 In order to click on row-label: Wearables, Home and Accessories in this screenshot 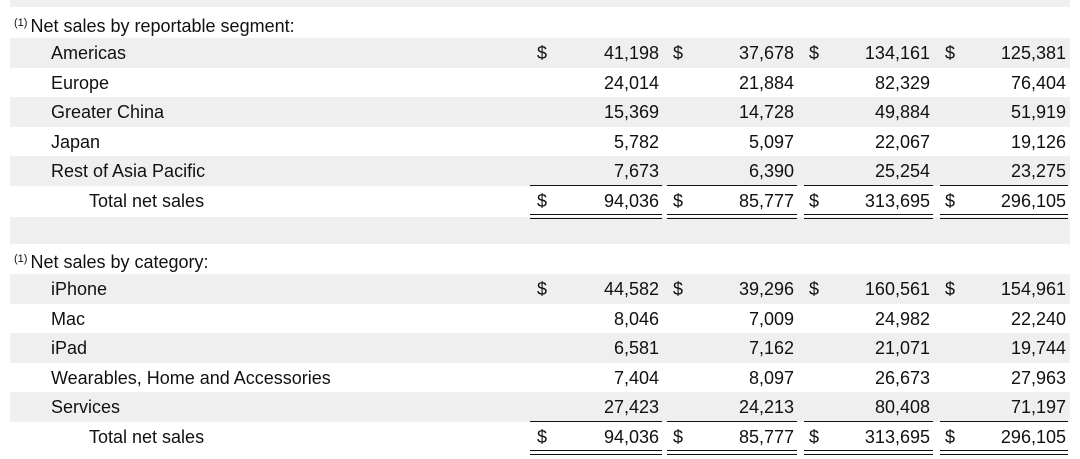, I will do `click(191, 378)`.